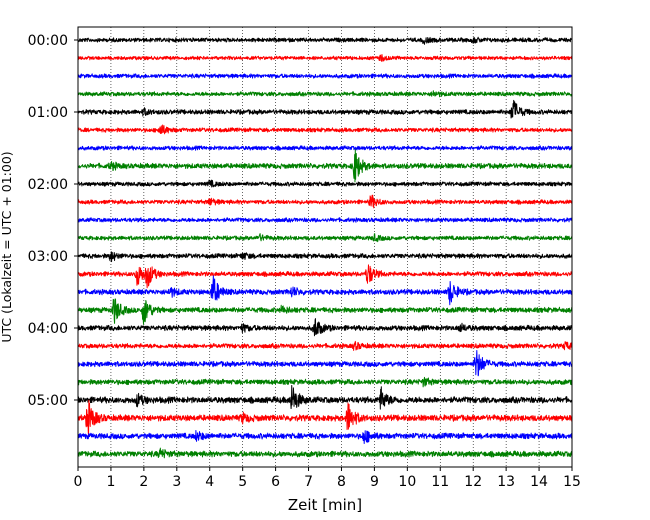  What do you see at coordinates (325, 290) in the screenshot?
I see `trace-03:30` at bounding box center [325, 290].